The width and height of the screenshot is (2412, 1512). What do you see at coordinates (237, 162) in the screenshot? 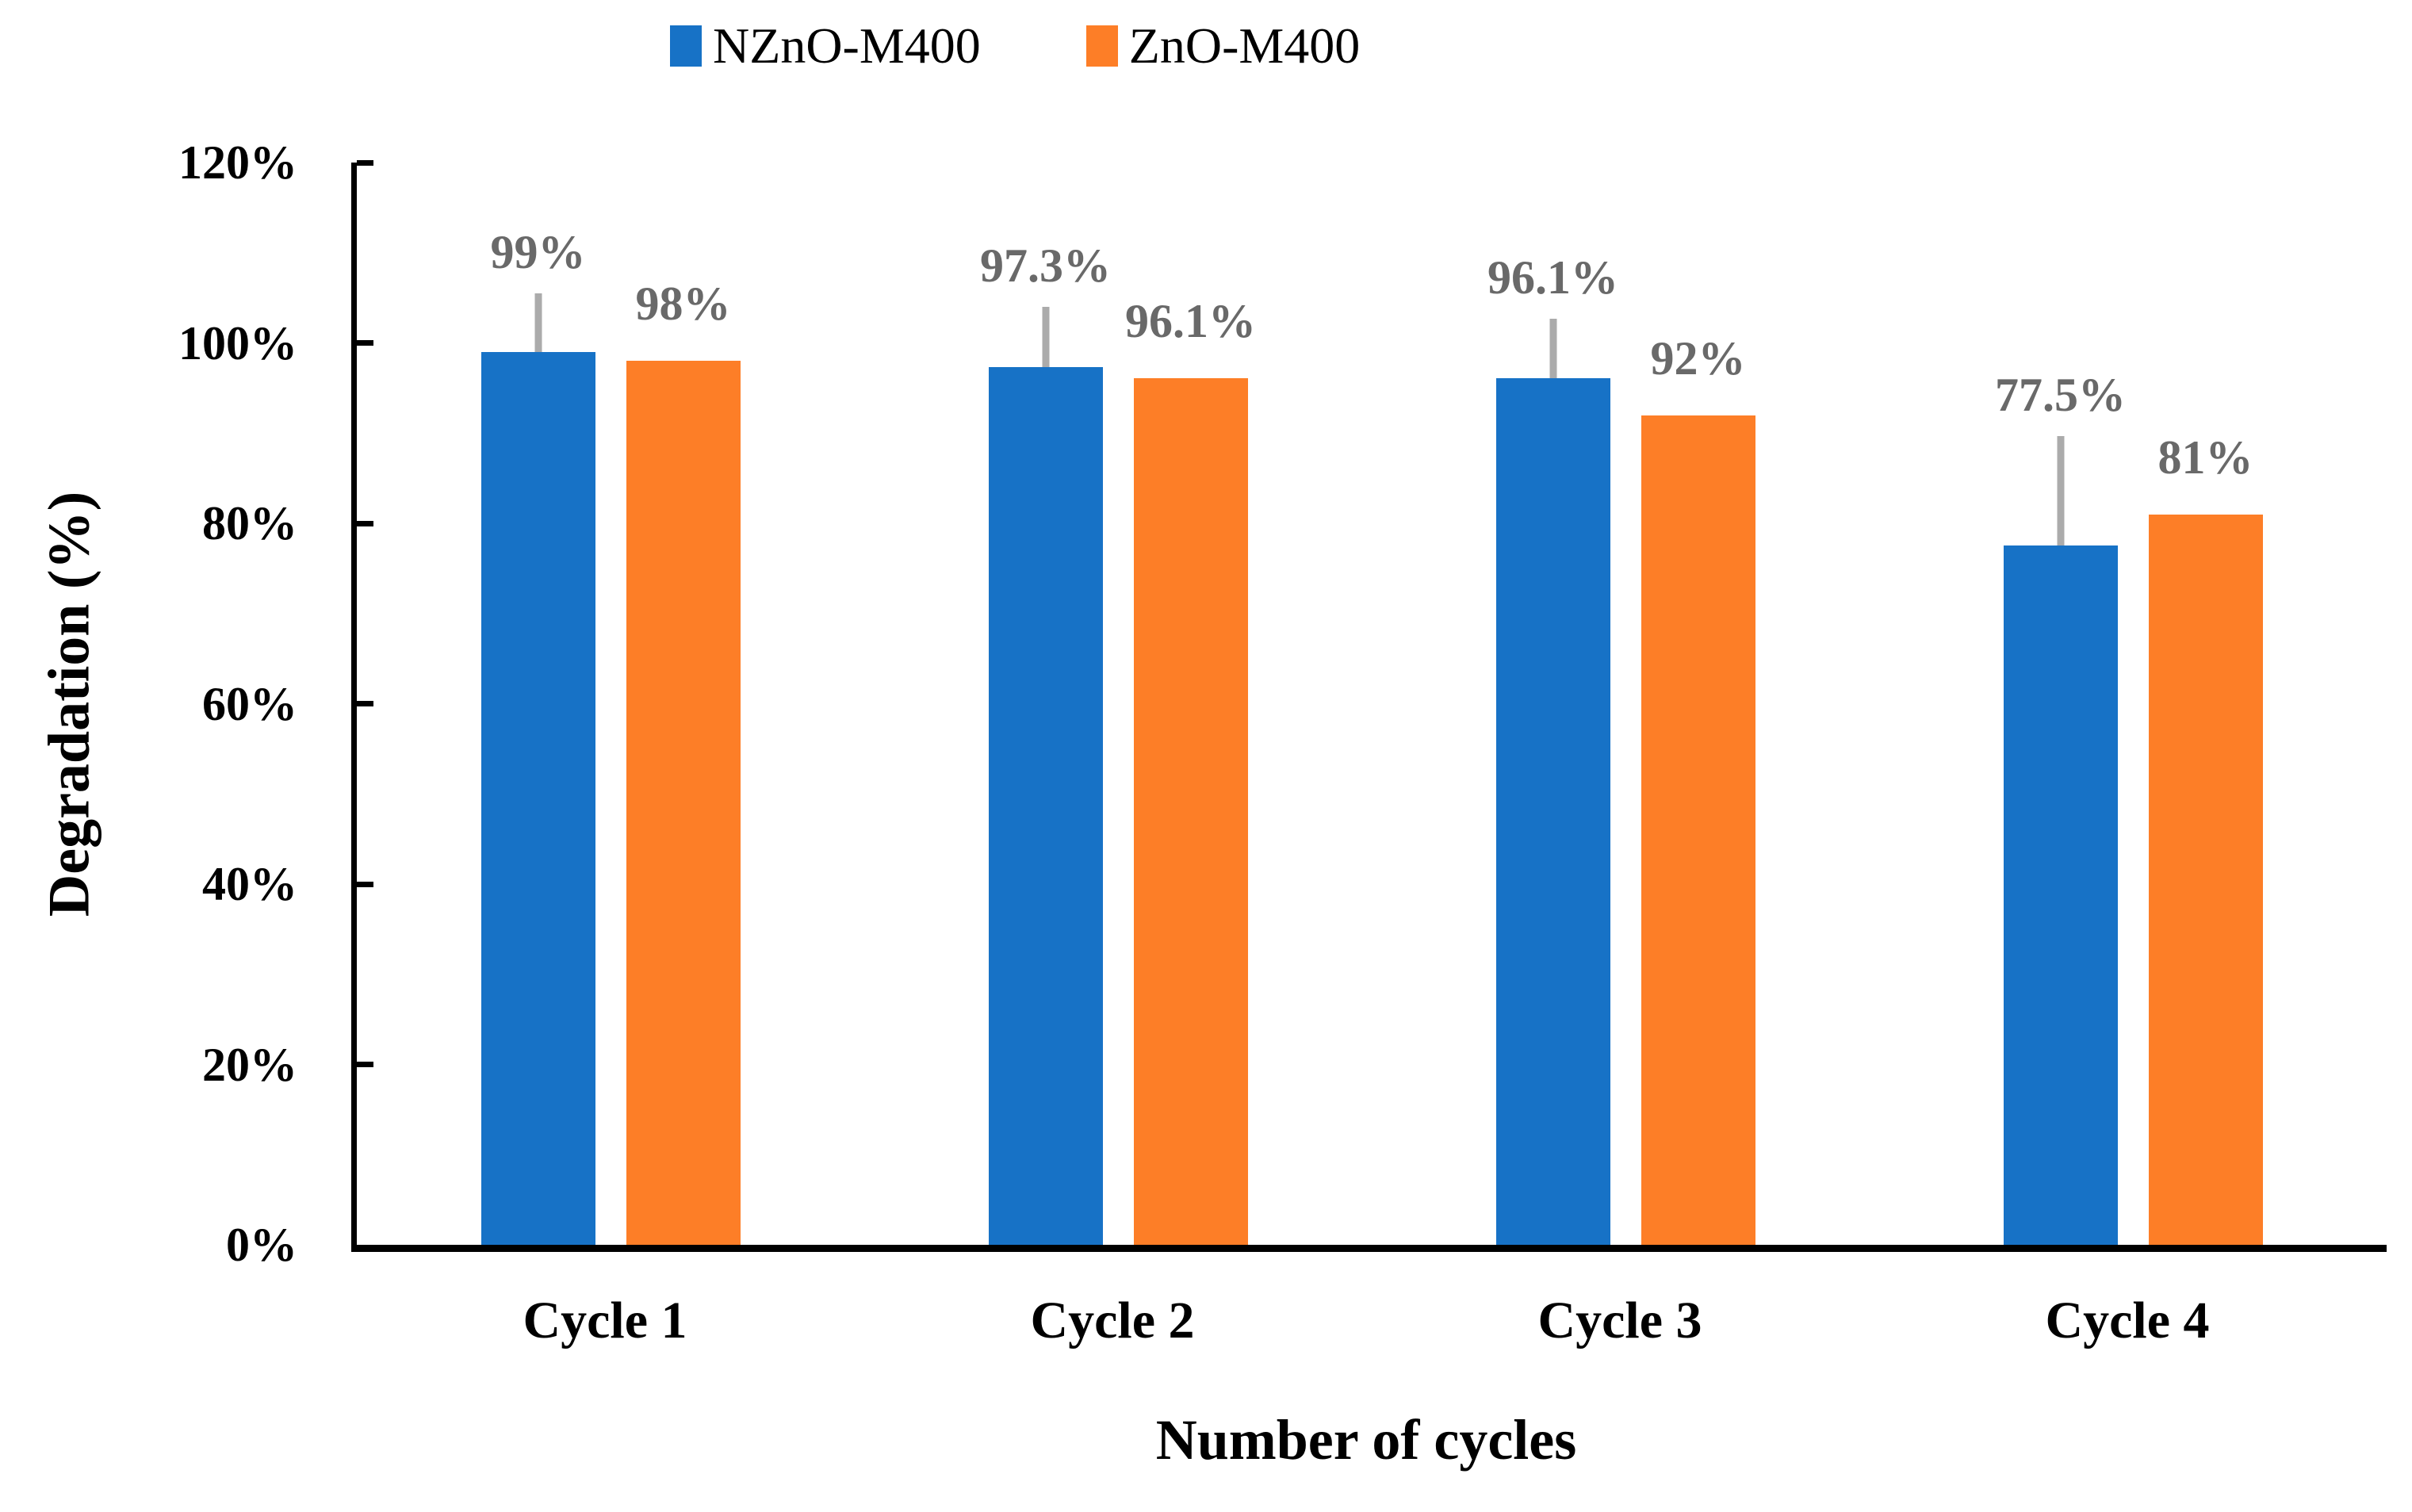
I see `y-tick-label: 120%` at bounding box center [237, 162].